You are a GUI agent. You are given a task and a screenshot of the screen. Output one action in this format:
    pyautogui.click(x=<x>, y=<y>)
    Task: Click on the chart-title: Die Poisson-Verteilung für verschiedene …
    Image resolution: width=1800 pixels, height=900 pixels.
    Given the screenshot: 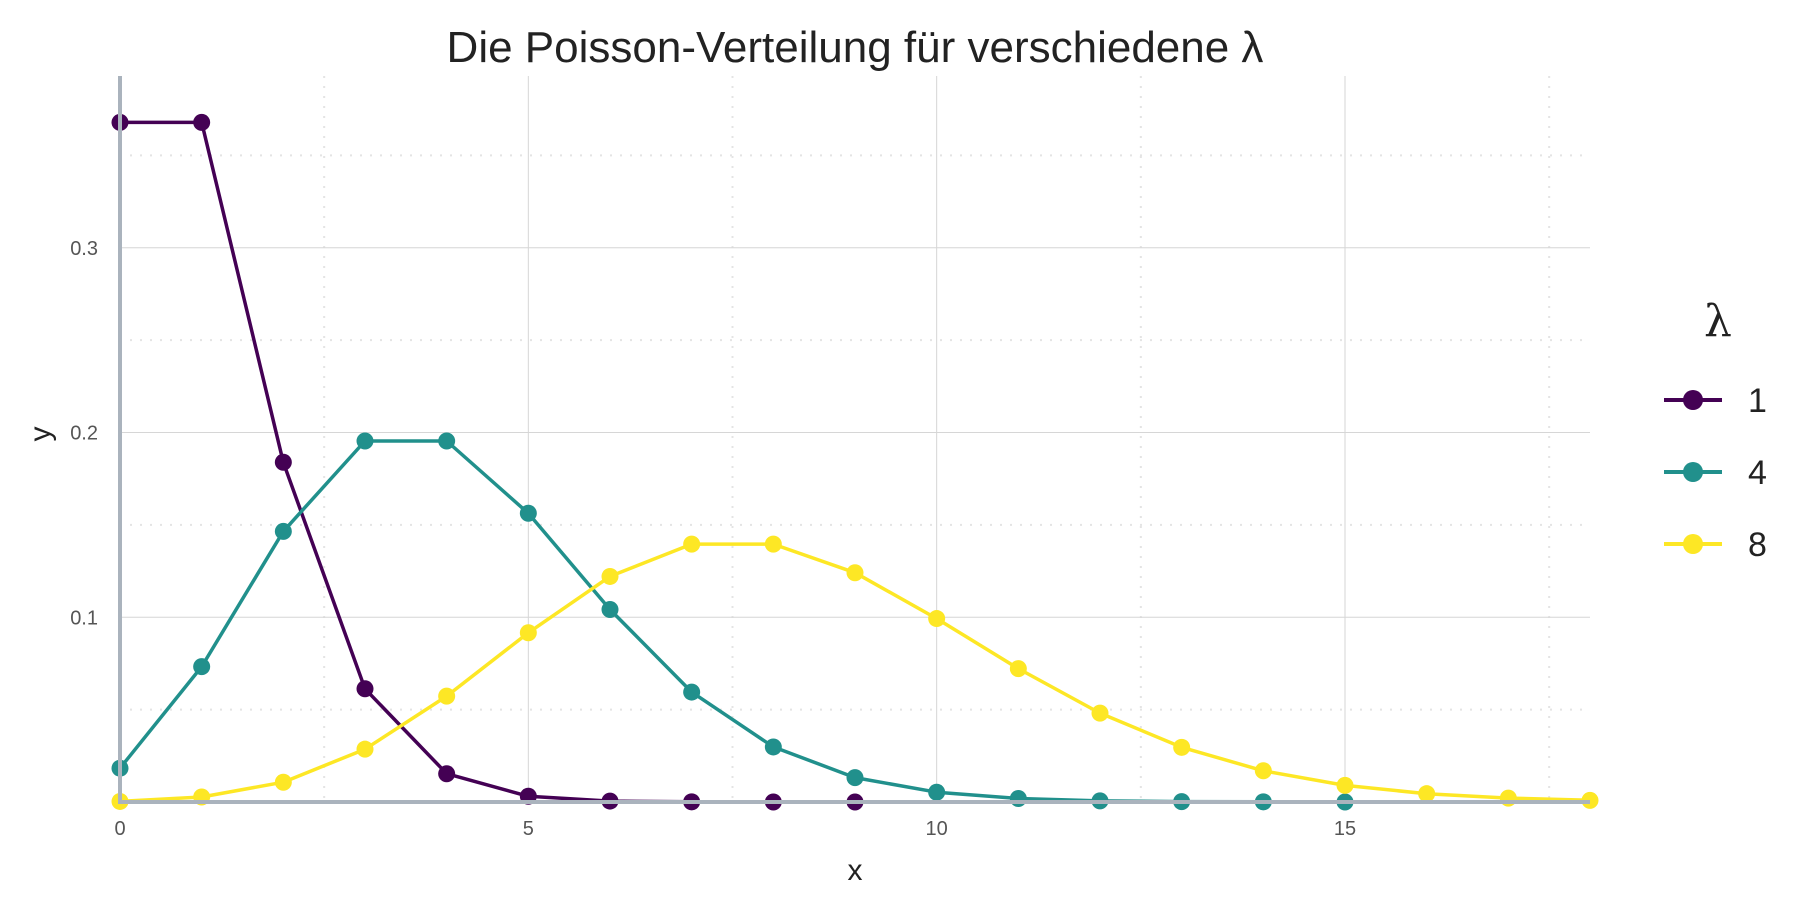 What is the action you would take?
    pyautogui.click(x=855, y=47)
    